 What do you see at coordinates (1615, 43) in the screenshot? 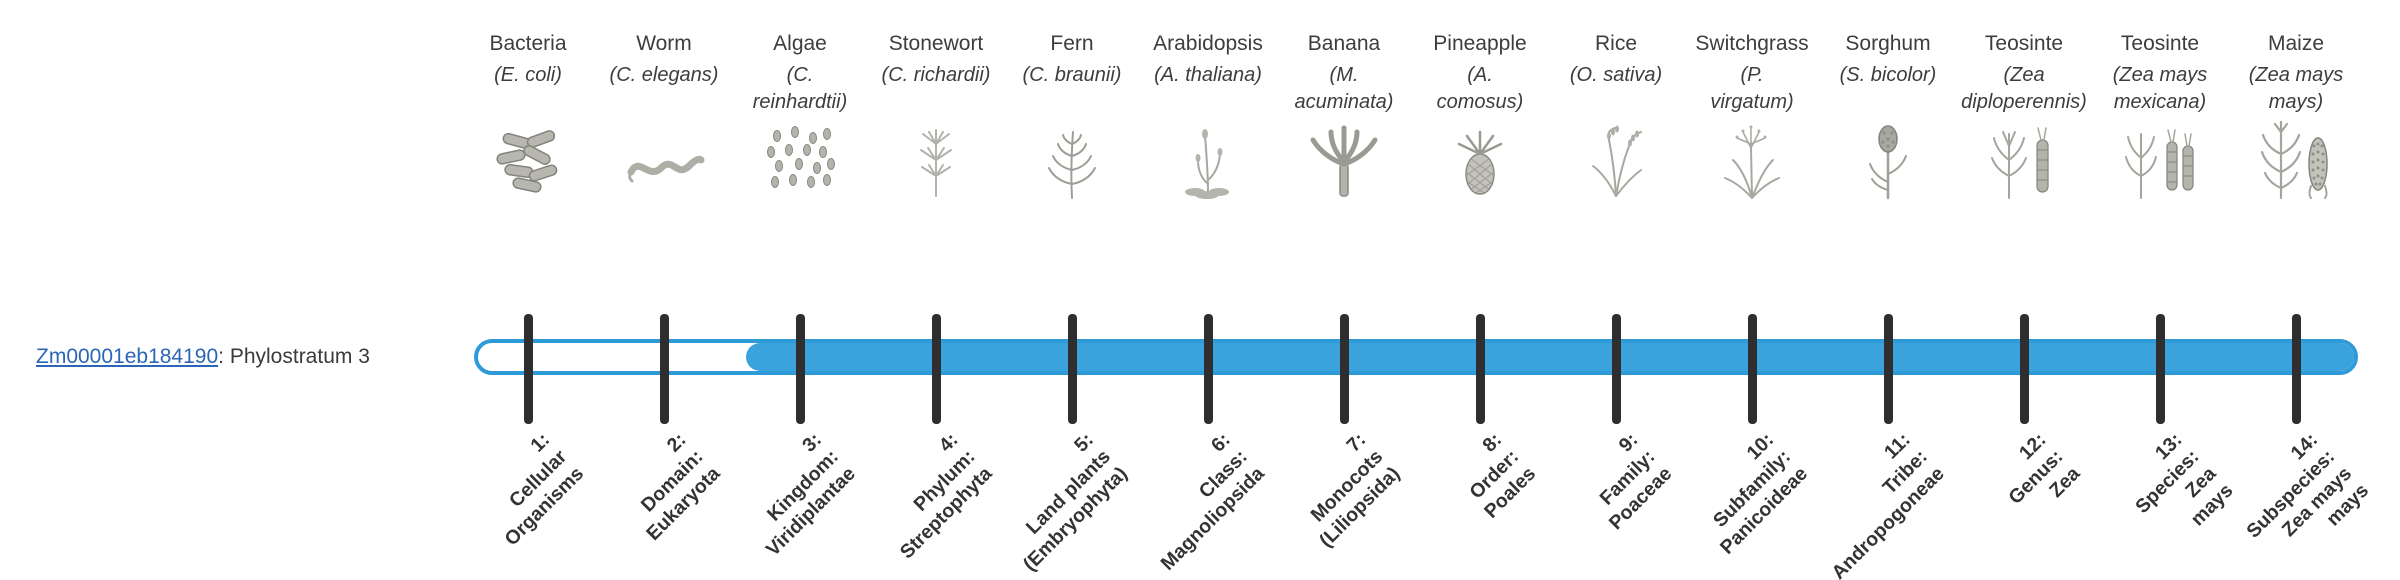
I see `organism-common-name: Rice` at bounding box center [1615, 43].